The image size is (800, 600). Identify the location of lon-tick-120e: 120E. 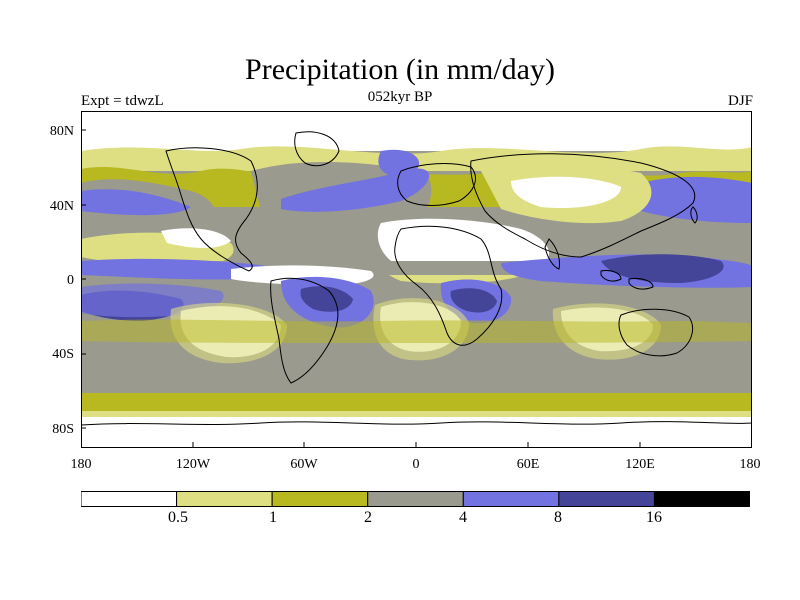
(640, 464).